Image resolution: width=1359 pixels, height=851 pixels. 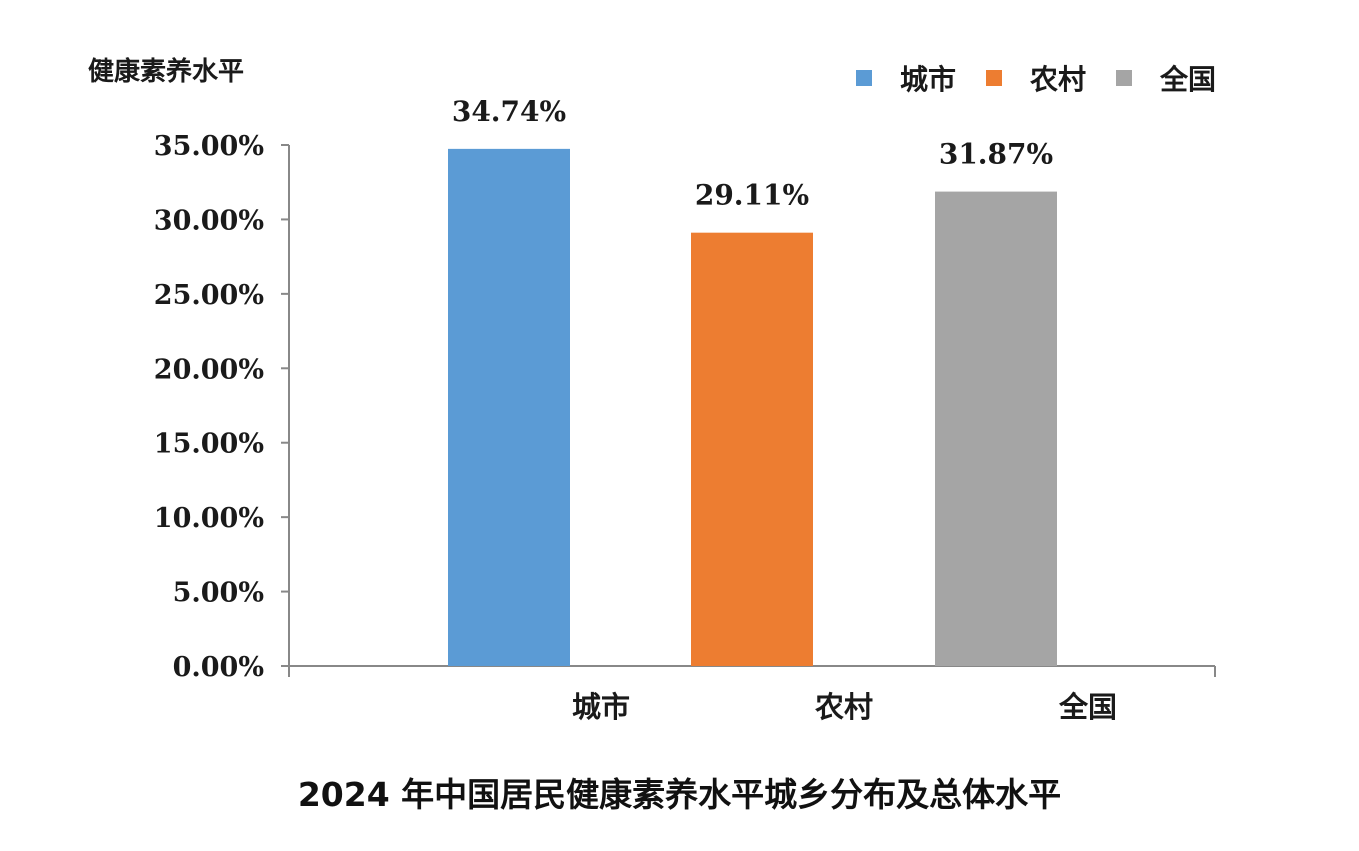 What do you see at coordinates (1187, 79) in the screenshot?
I see `legend-label: 全国` at bounding box center [1187, 79].